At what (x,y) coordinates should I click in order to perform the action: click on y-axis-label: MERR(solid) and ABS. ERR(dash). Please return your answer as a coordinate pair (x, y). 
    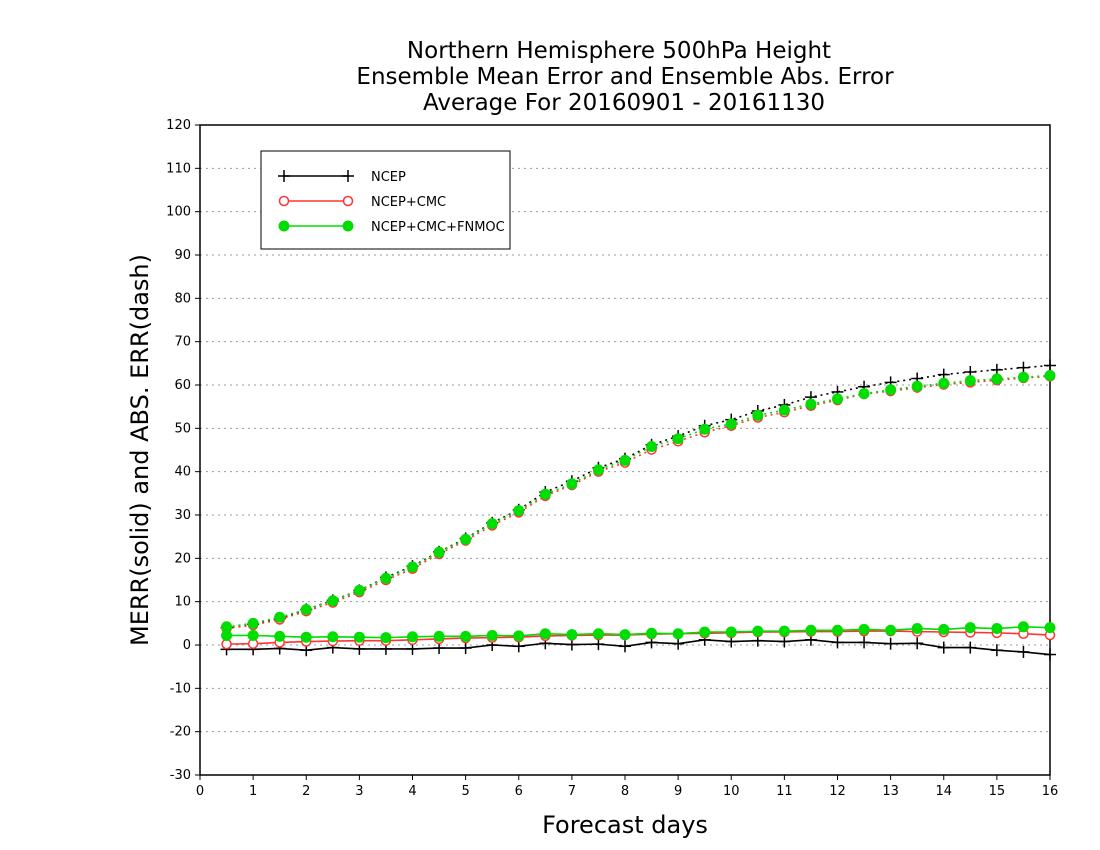
    Looking at the image, I should click on (140, 450).